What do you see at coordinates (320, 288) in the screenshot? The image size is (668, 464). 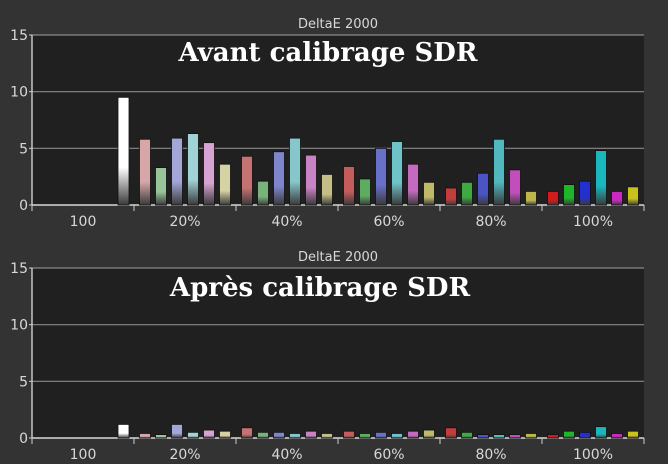 I see `chart-annotation: Après calibrage SDR` at bounding box center [320, 288].